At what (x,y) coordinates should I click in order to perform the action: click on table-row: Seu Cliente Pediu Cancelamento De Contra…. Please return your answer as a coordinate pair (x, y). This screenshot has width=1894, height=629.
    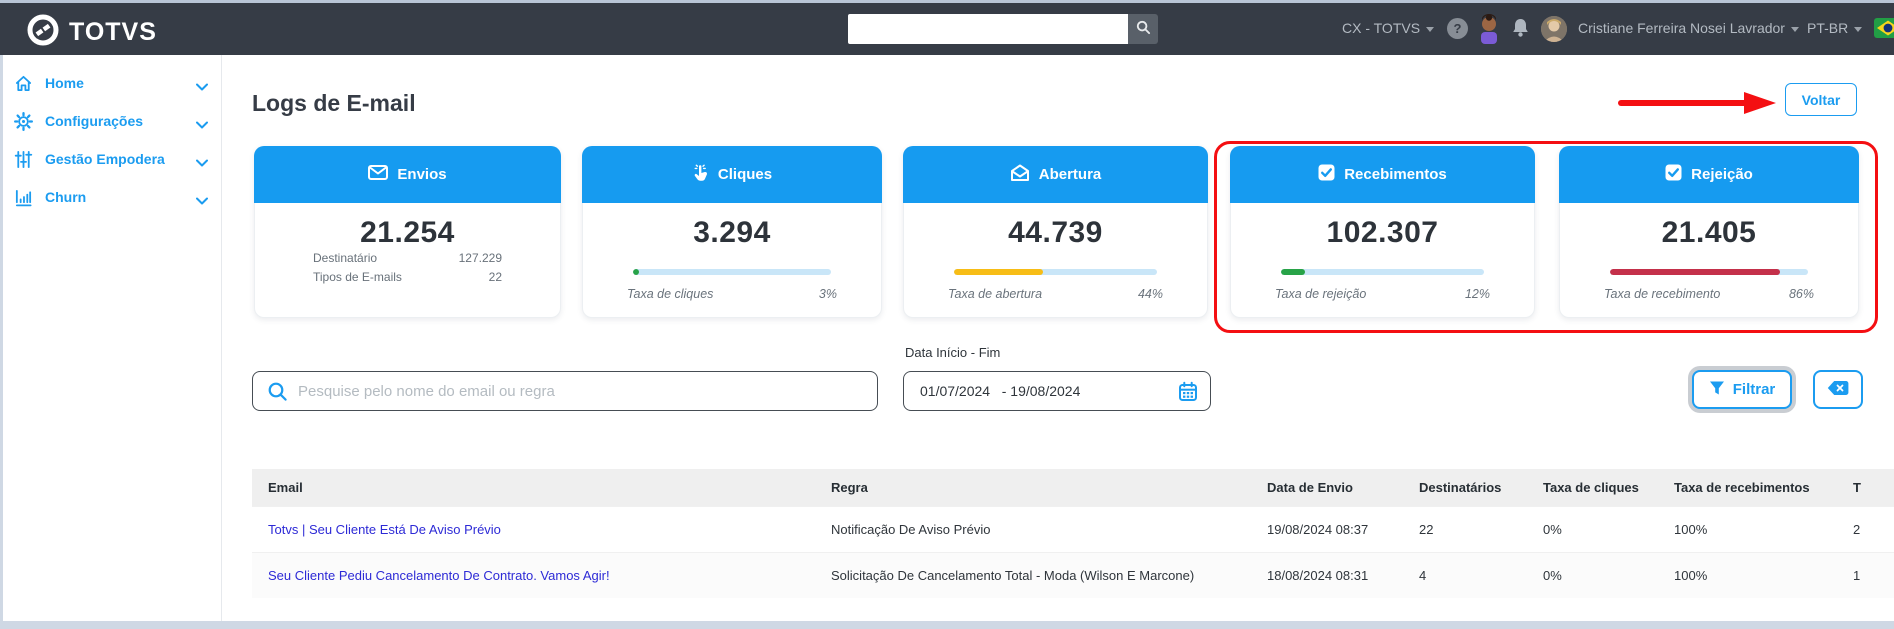
    Looking at the image, I should click on (1073, 575).